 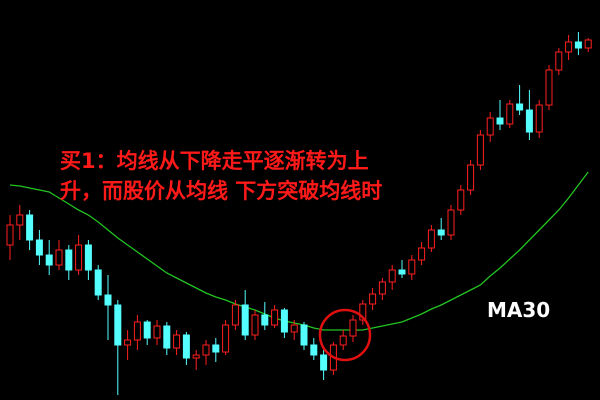 What do you see at coordinates (518, 310) in the screenshot?
I see `legend-label: MA30` at bounding box center [518, 310].